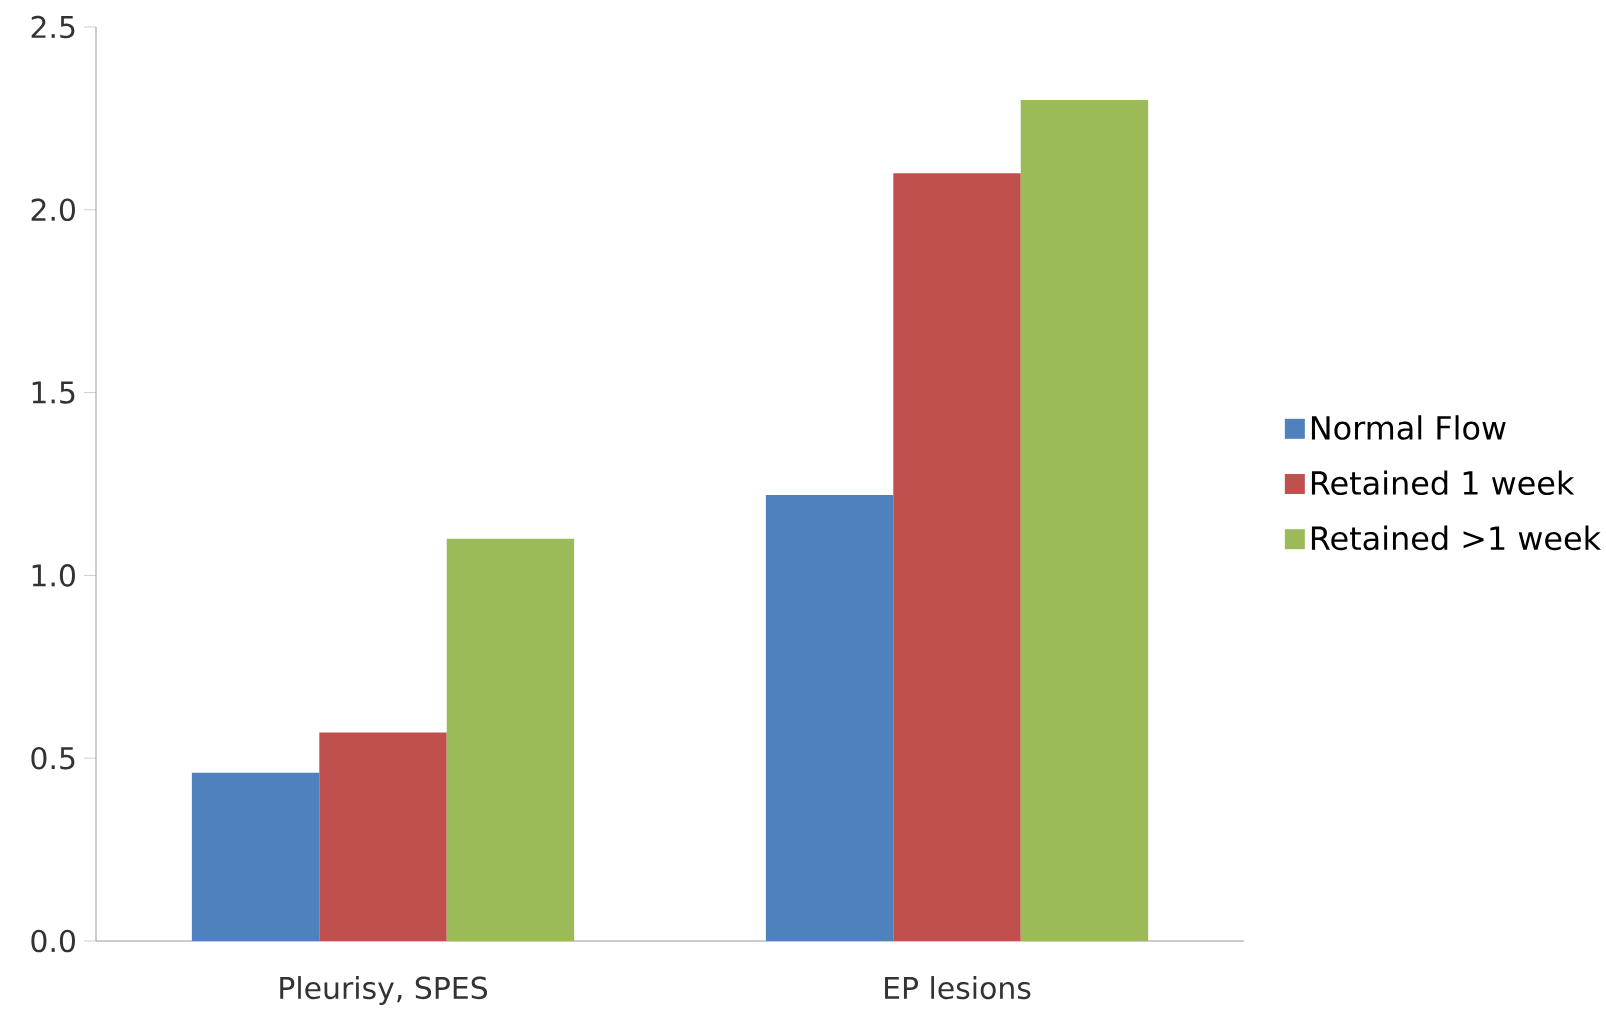 Image resolution: width=1606 pixels, height=1017 pixels. What do you see at coordinates (53, 758) in the screenshot?
I see `y-tick-label: 0.5` at bounding box center [53, 758].